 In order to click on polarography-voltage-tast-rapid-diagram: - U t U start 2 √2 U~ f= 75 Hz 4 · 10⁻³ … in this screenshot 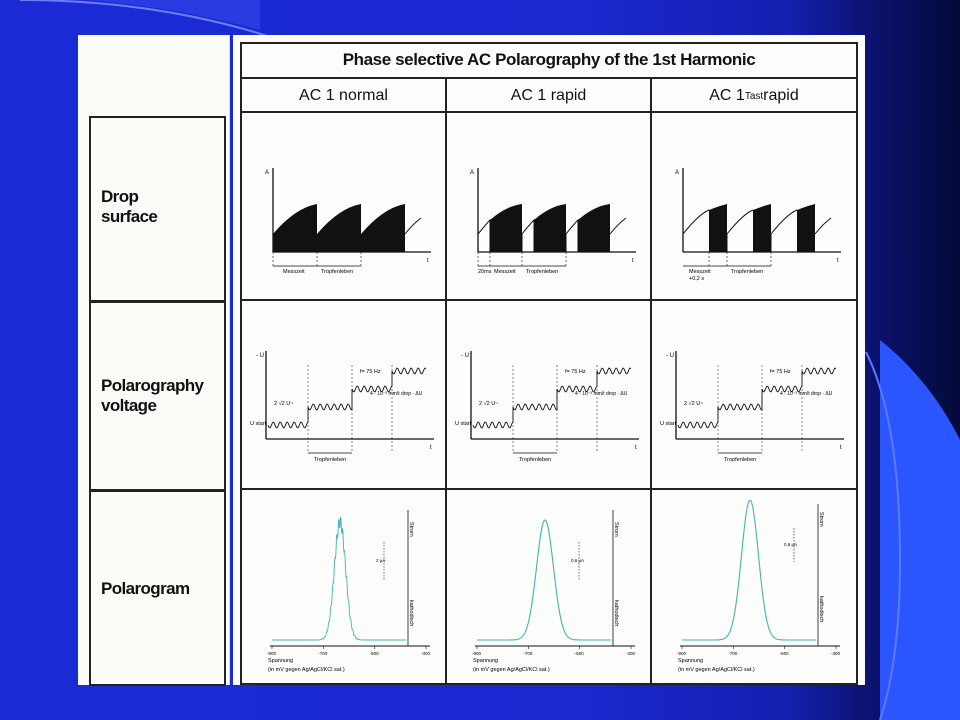, I will do `click(752, 407)`.